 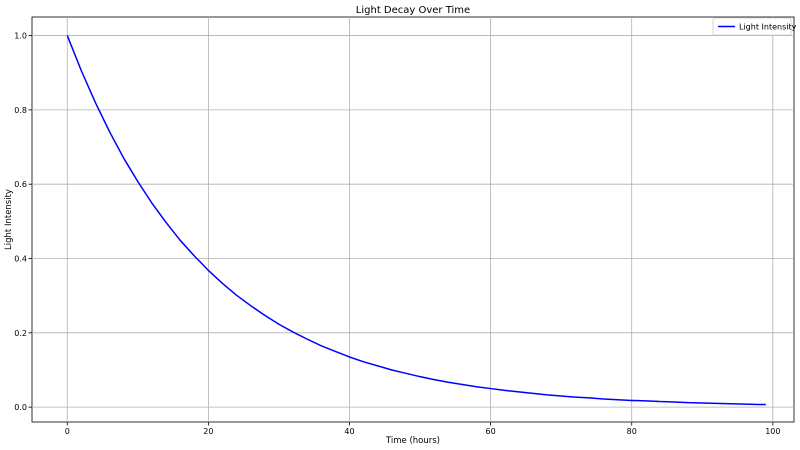 I want to click on y-tick-label: 1.0, so click(x=20, y=36).